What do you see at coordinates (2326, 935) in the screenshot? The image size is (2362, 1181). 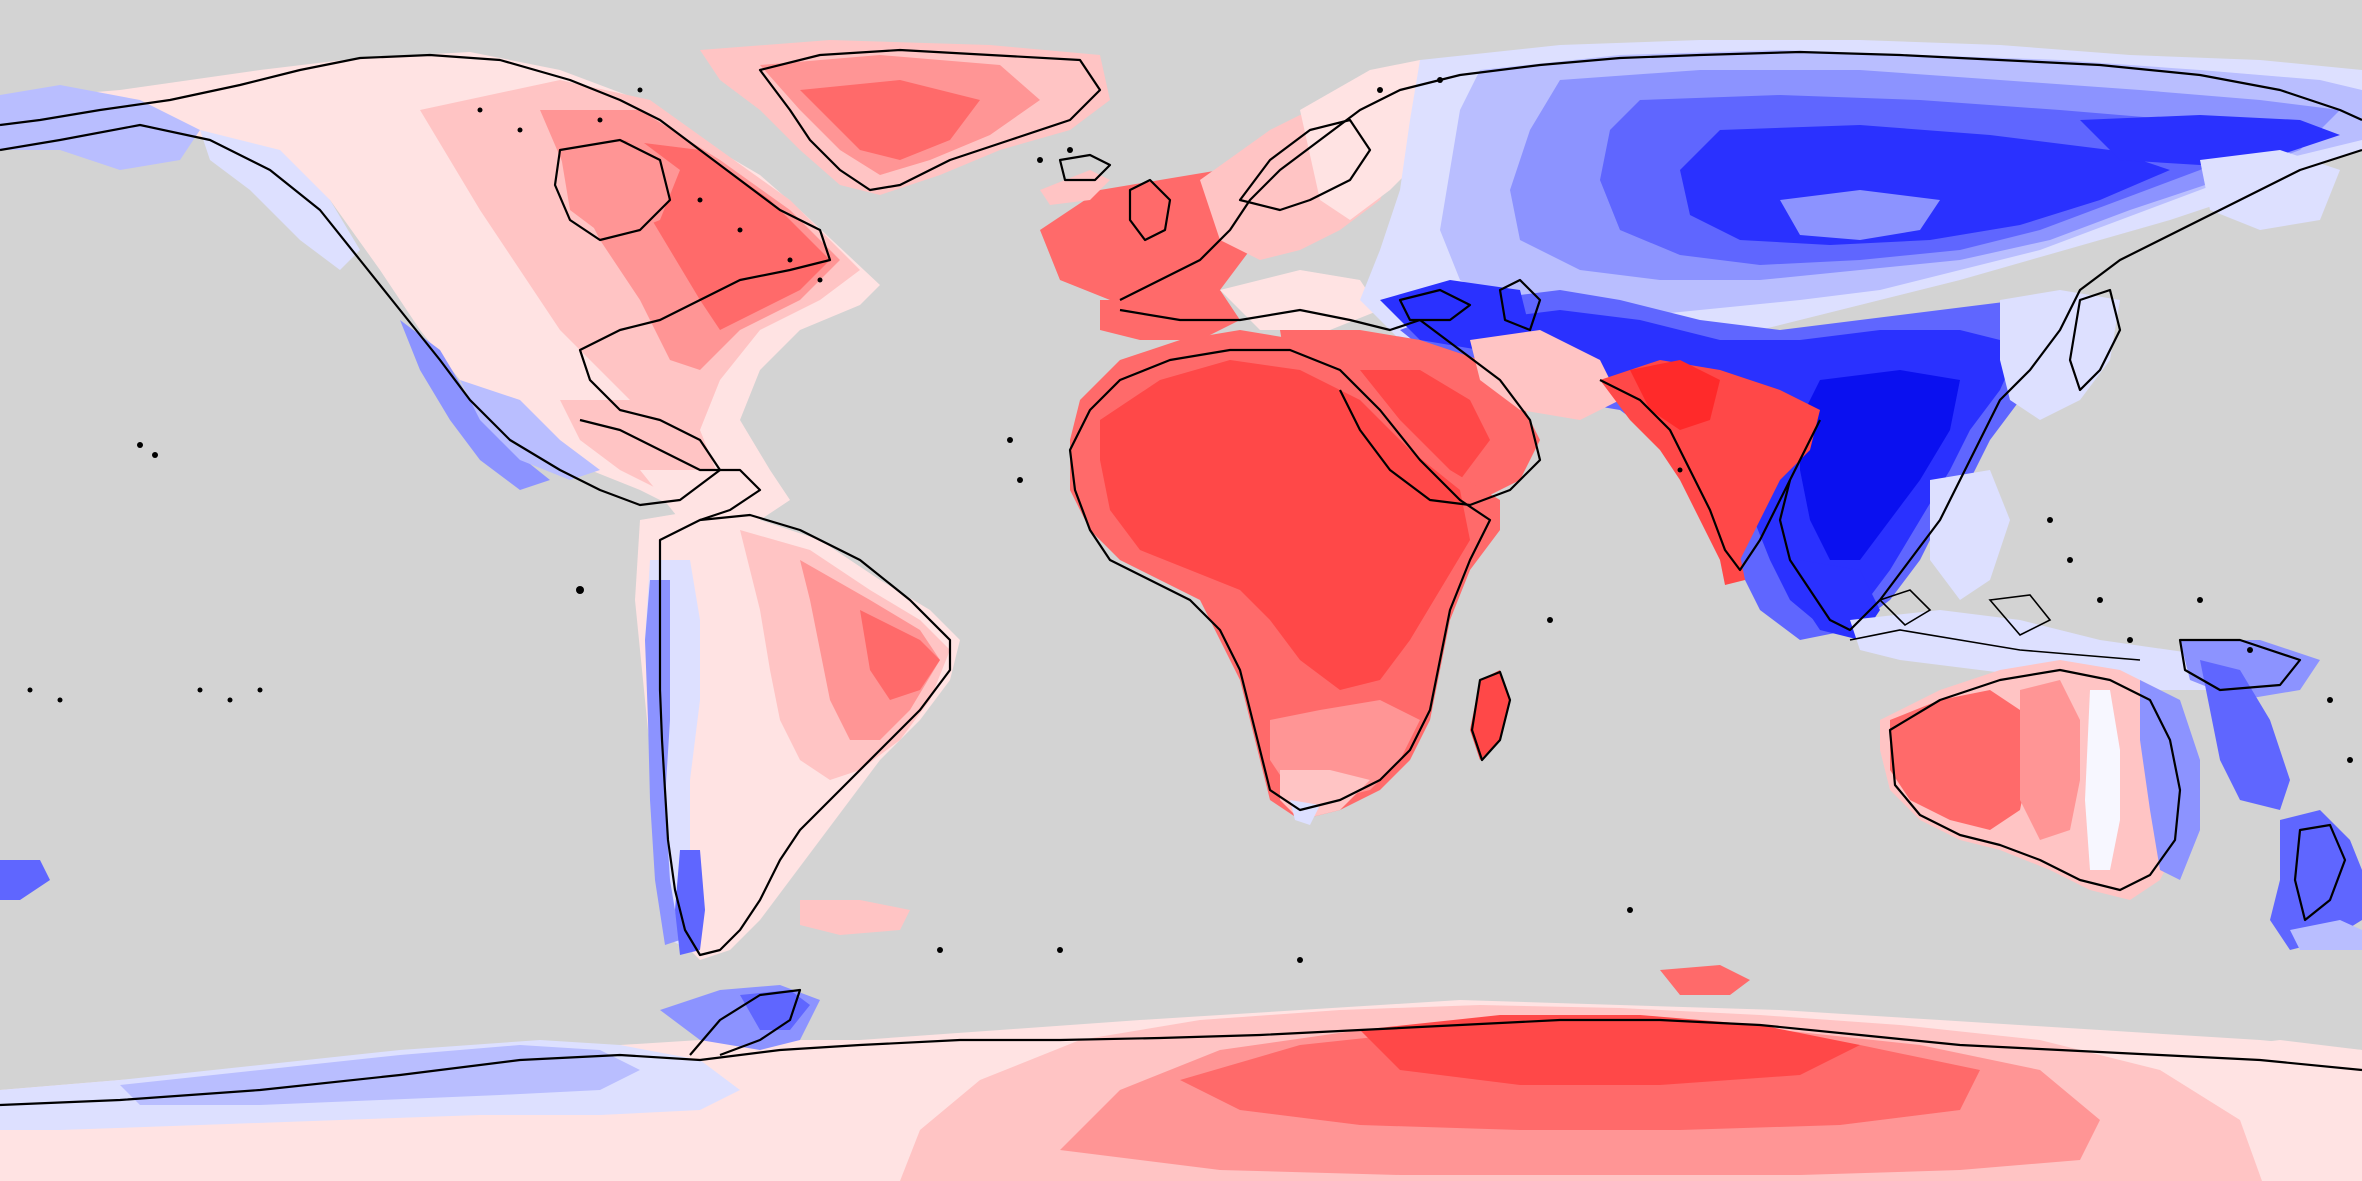 I see `new-zealand-pale` at bounding box center [2326, 935].